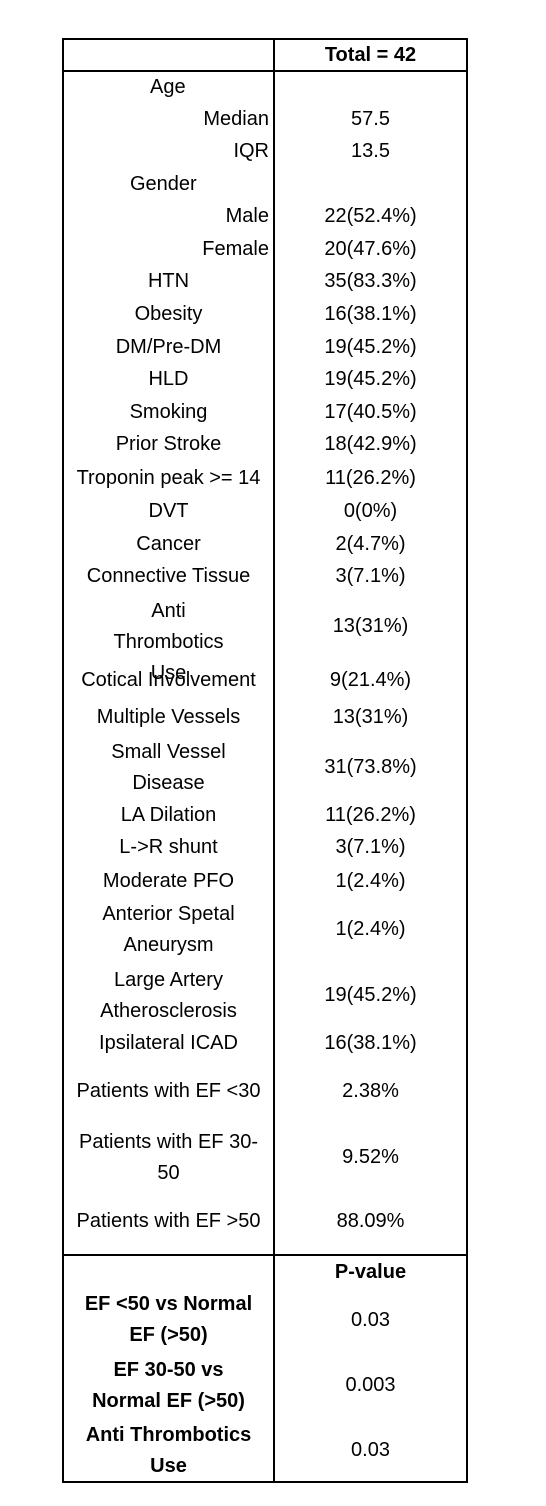  I want to click on row-label-female: Female, so click(235, 249).